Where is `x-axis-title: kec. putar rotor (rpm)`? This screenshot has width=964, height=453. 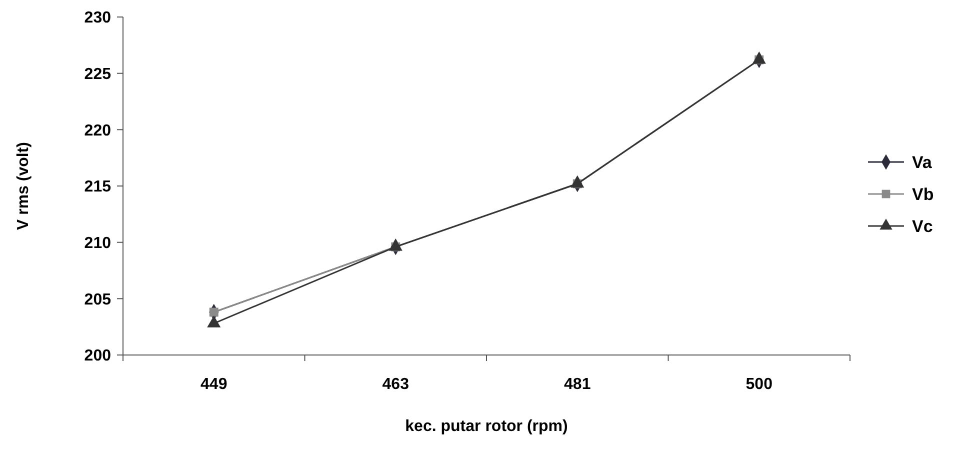
x-axis-title: kec. putar rotor (rpm) is located at coordinates (486, 426).